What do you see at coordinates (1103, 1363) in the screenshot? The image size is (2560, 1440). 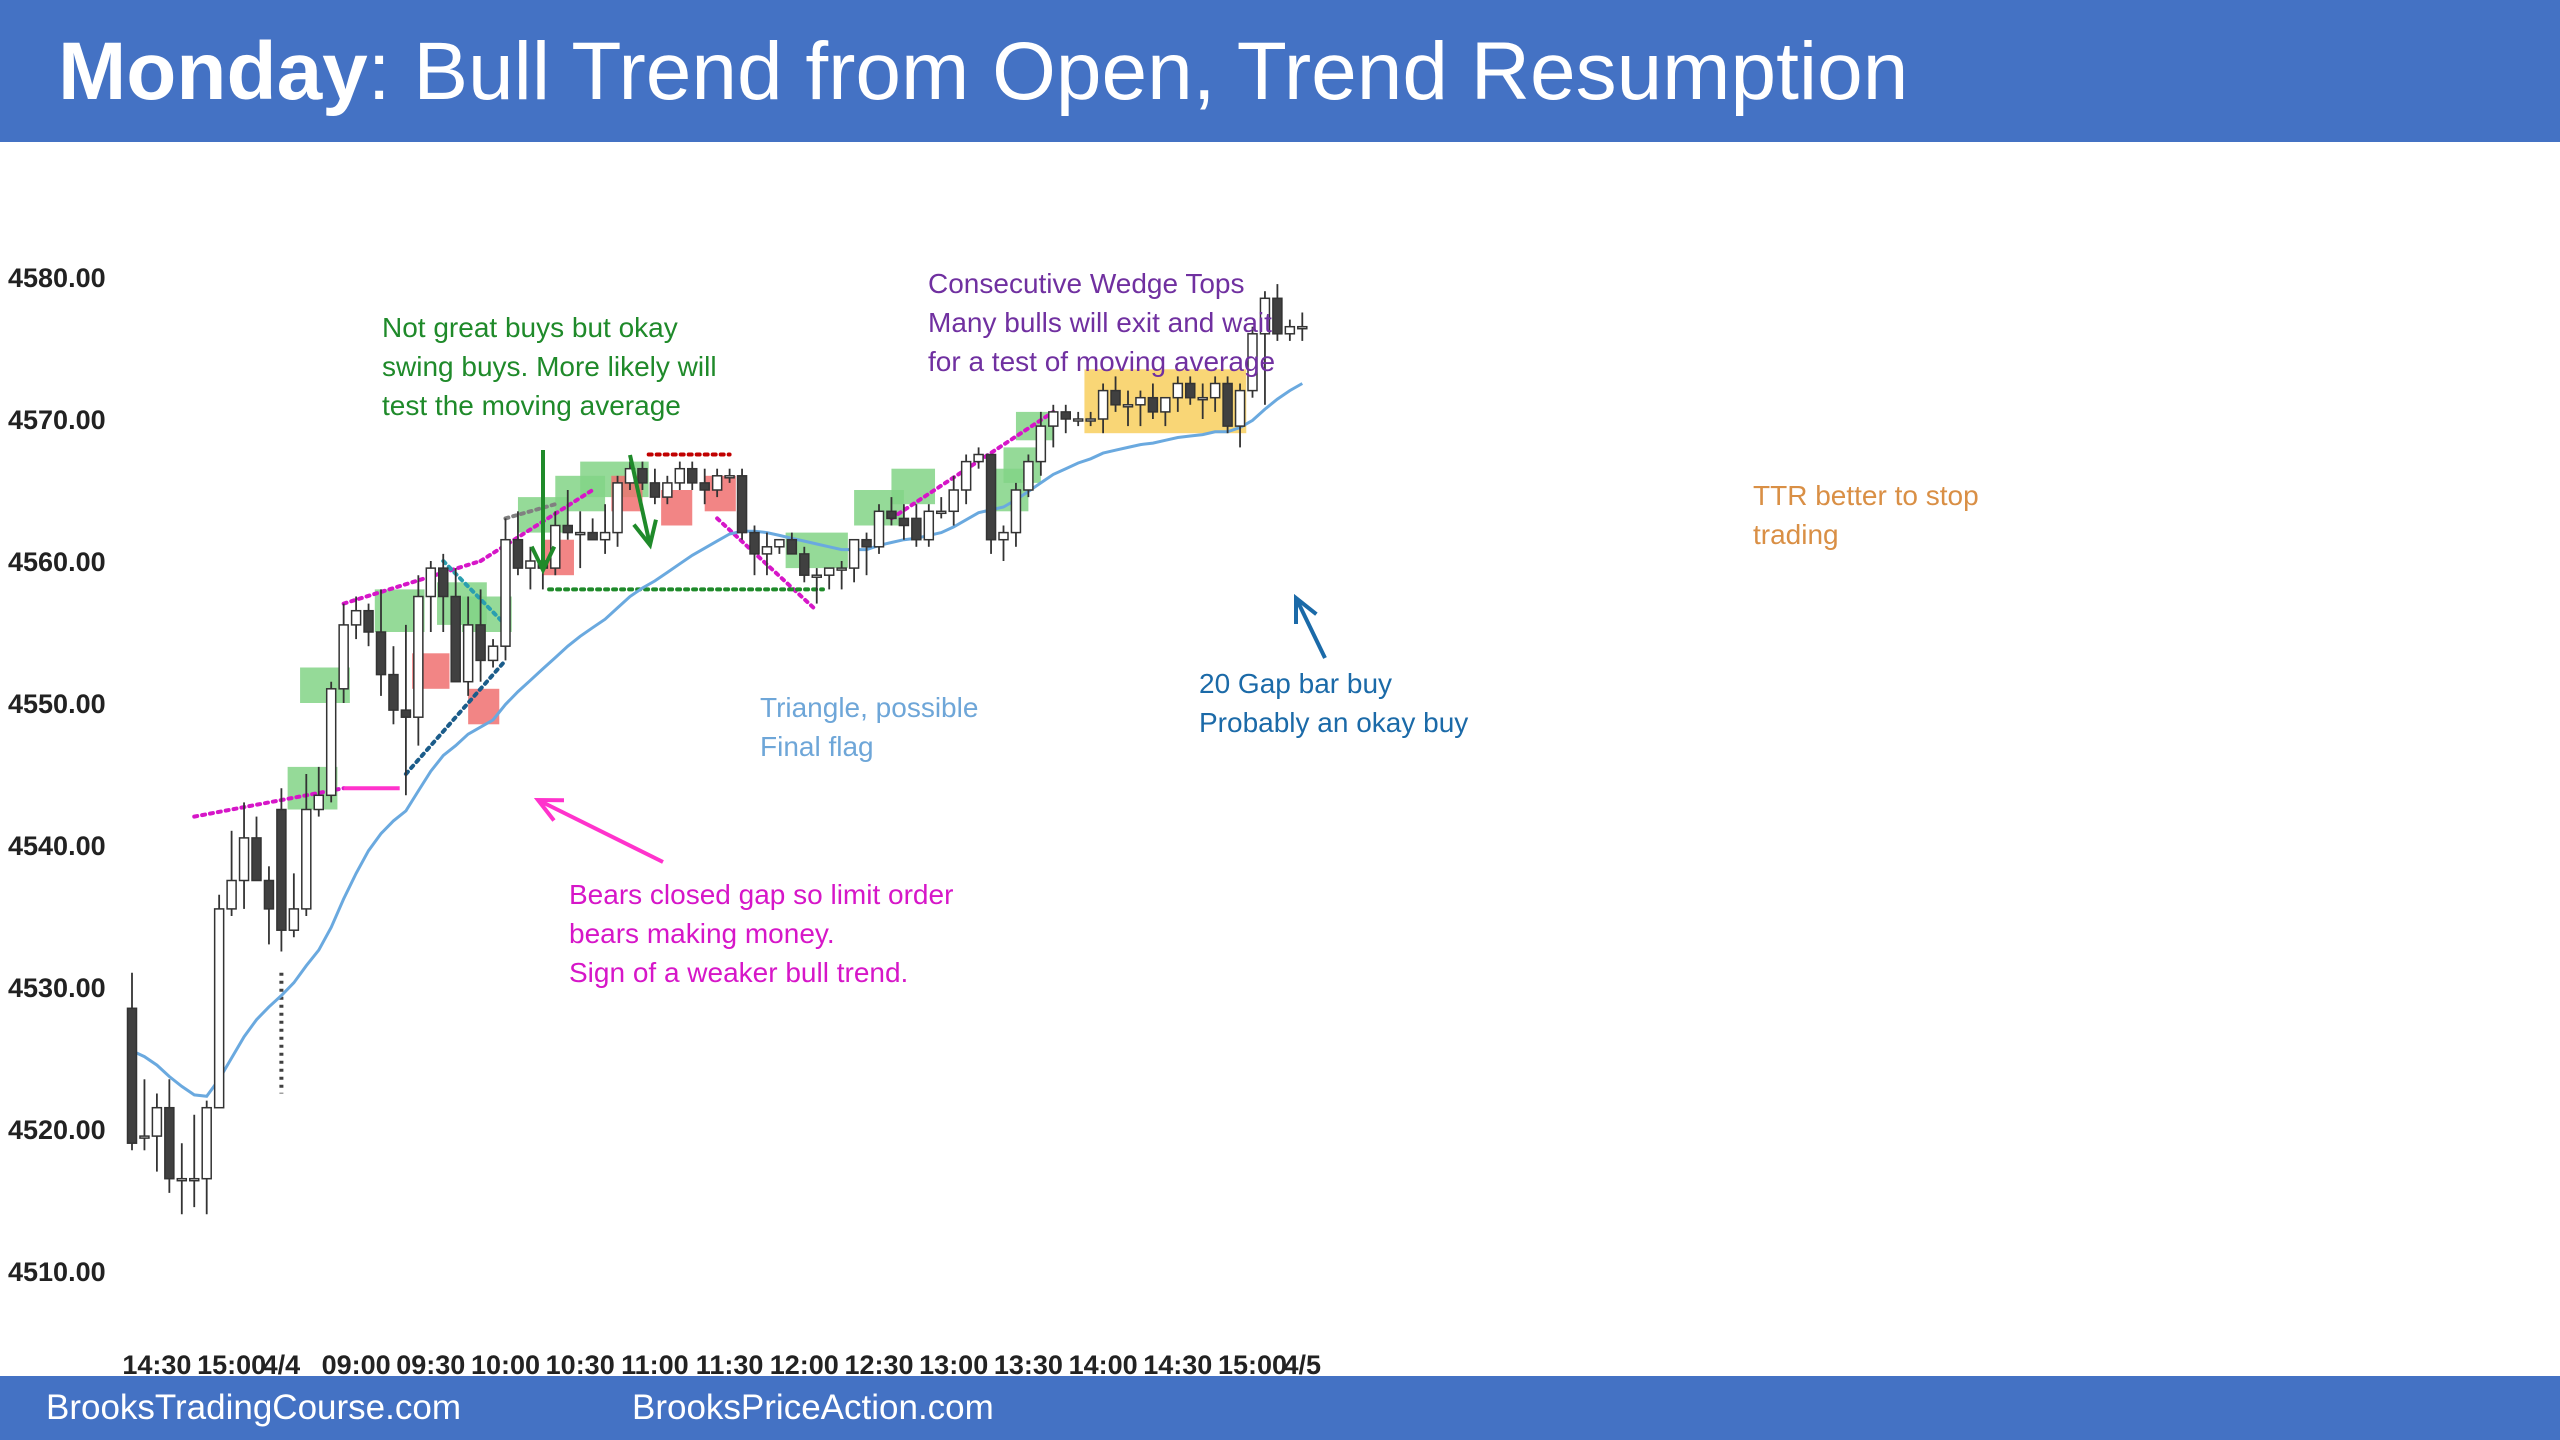 I see `x-tick-label: 14:00` at bounding box center [1103, 1363].